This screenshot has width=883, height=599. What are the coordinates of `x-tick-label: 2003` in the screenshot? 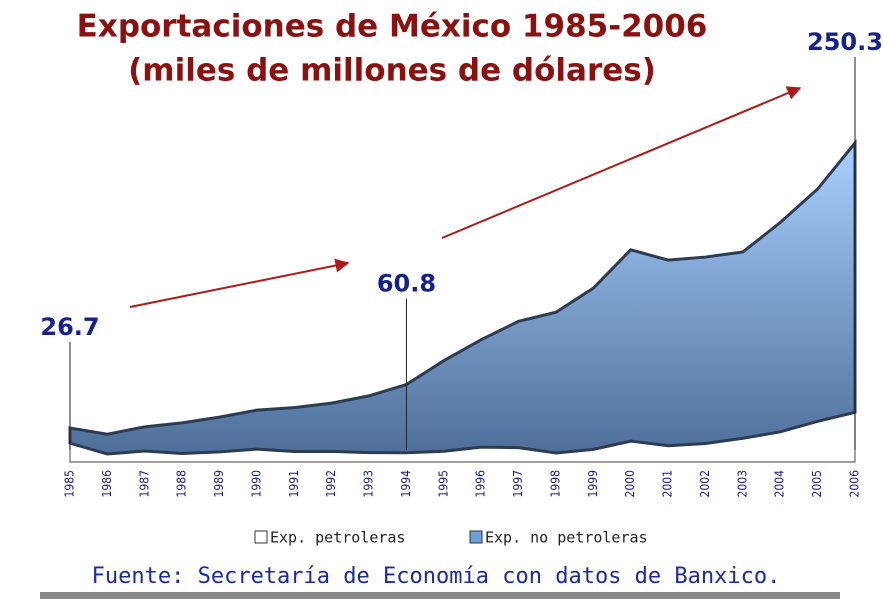 It's located at (742, 483).